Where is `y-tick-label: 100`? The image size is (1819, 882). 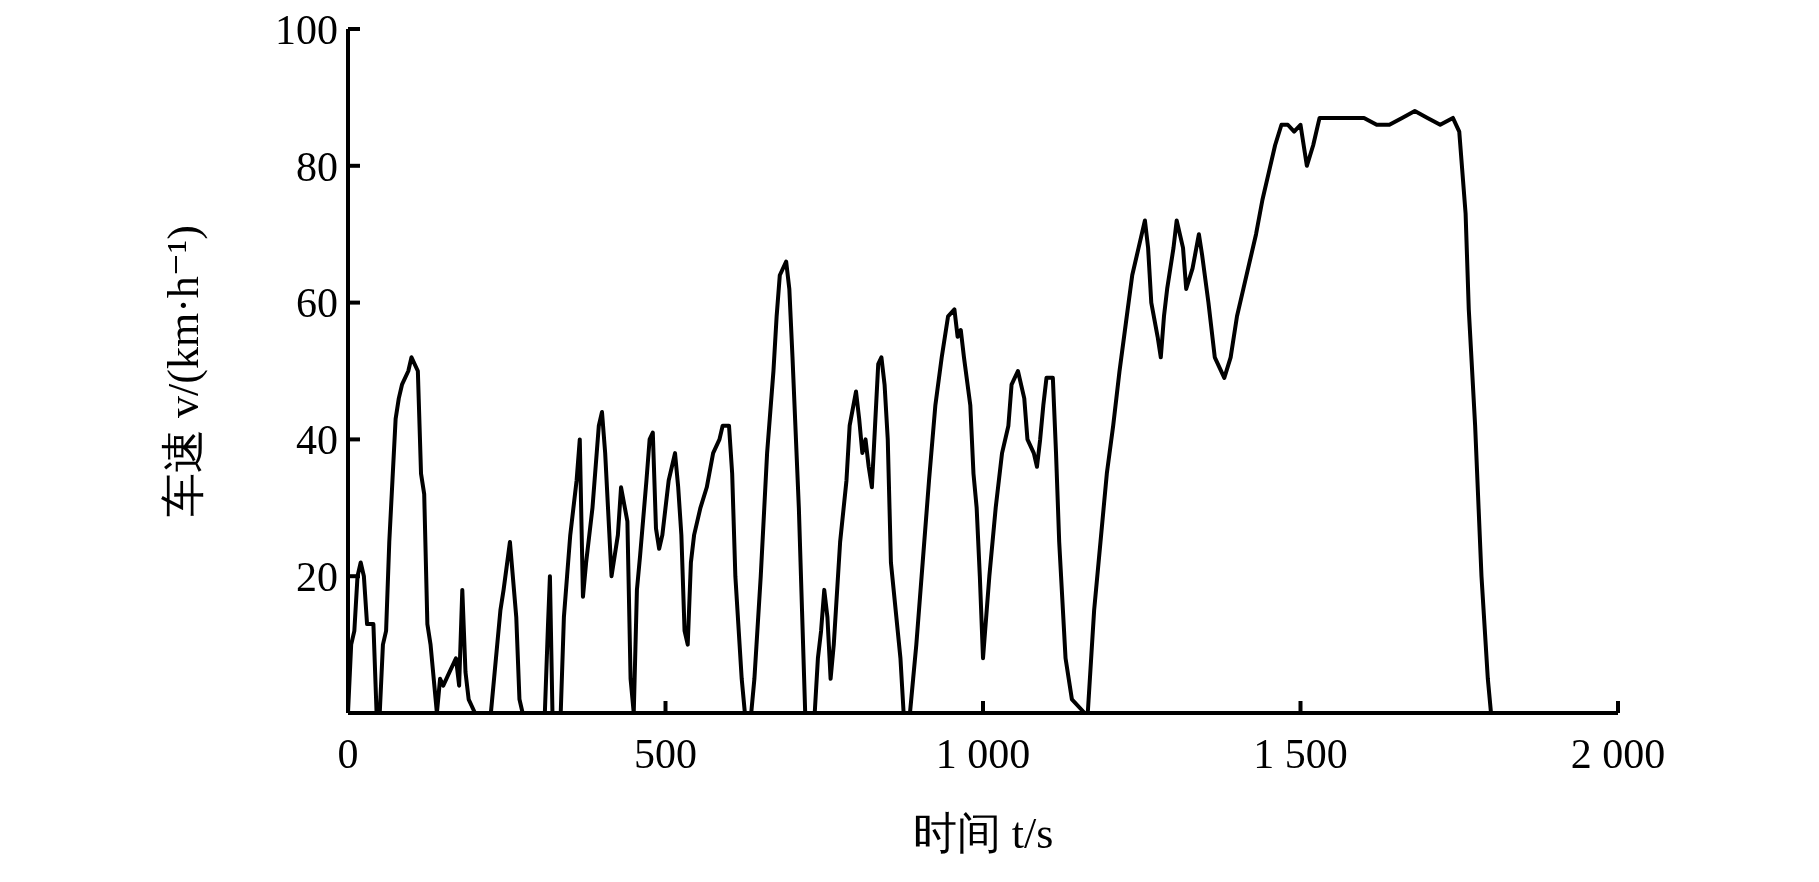 y-tick-label: 100 is located at coordinates (306, 29).